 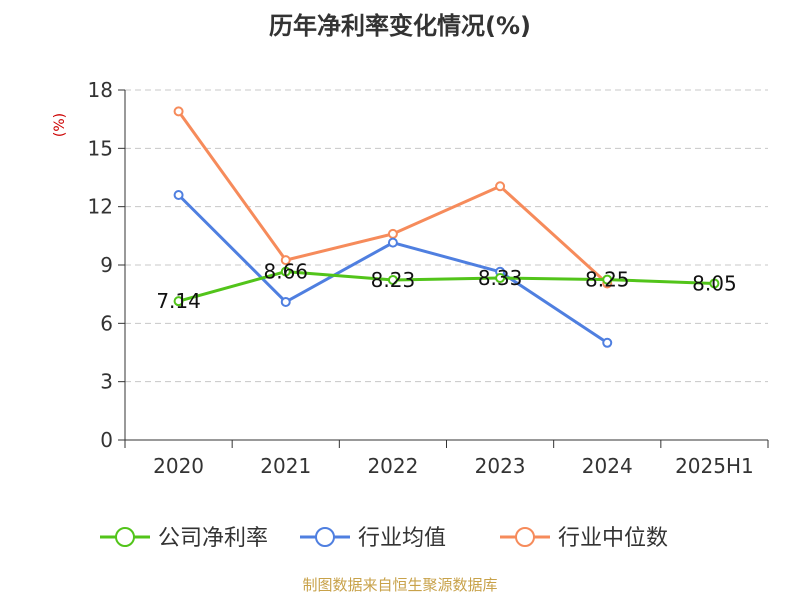 What do you see at coordinates (714, 466) in the screenshot?
I see `x-tick-label: 2025H1` at bounding box center [714, 466].